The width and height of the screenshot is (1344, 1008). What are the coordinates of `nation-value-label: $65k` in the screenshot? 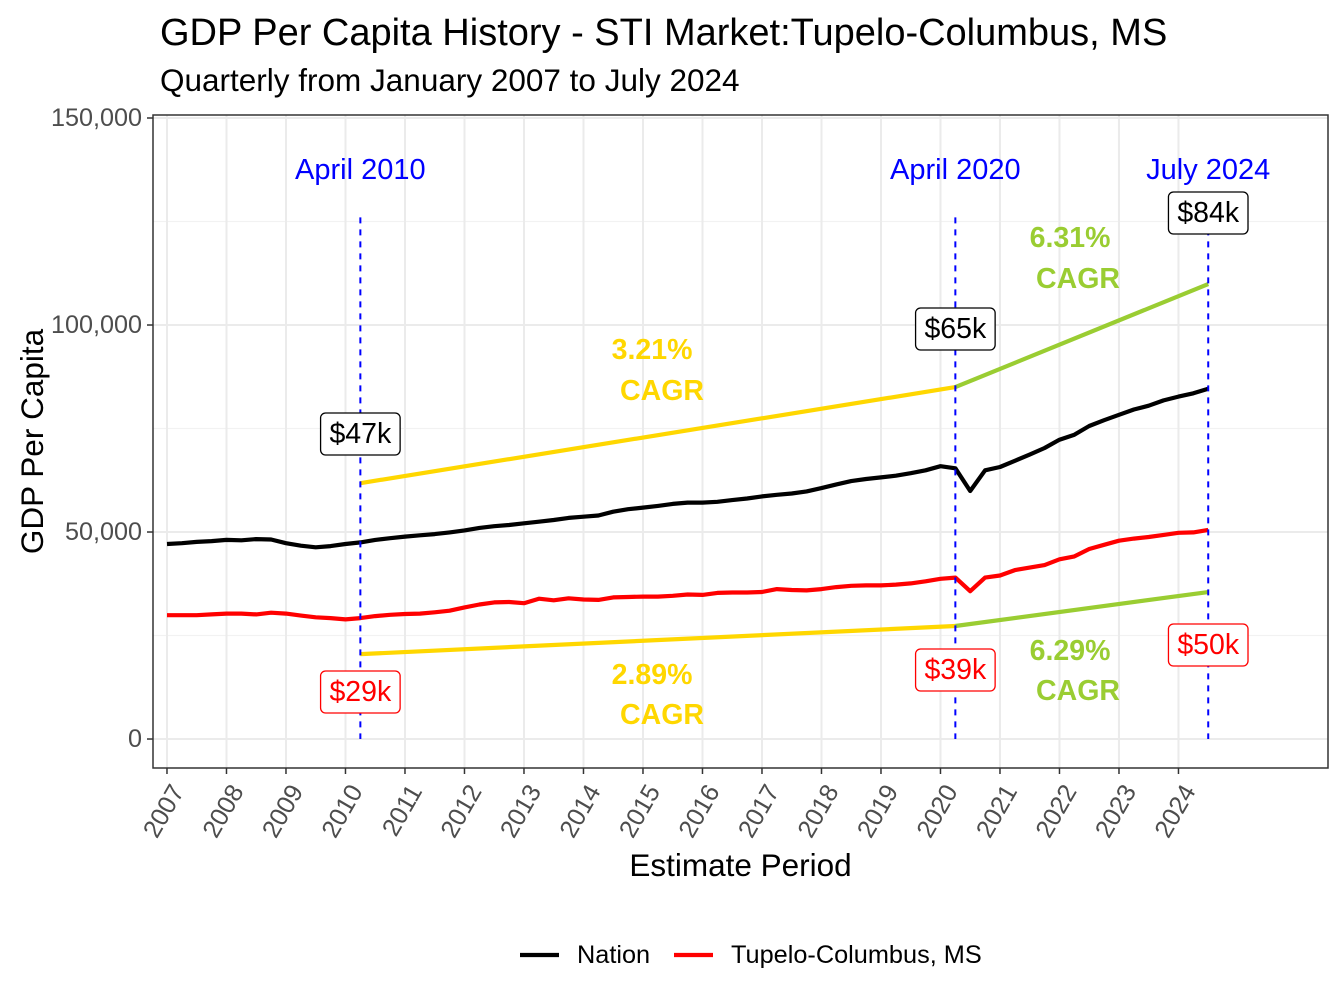 It's located at (955, 329).